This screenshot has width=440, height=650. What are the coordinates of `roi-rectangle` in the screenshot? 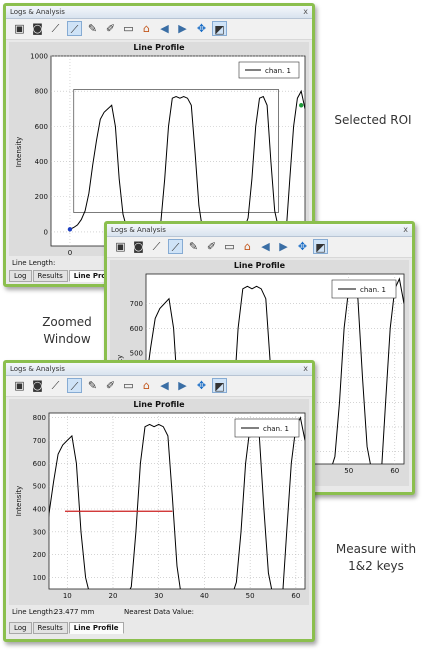 It's located at (176, 151).